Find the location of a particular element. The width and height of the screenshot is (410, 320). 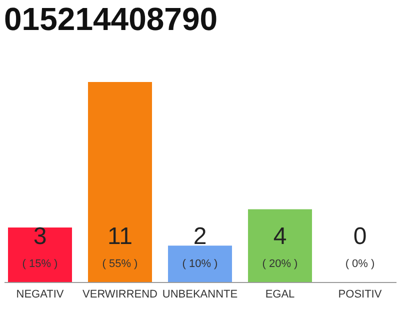

x-tick-label: UNBEKANNTE is located at coordinates (200, 294).